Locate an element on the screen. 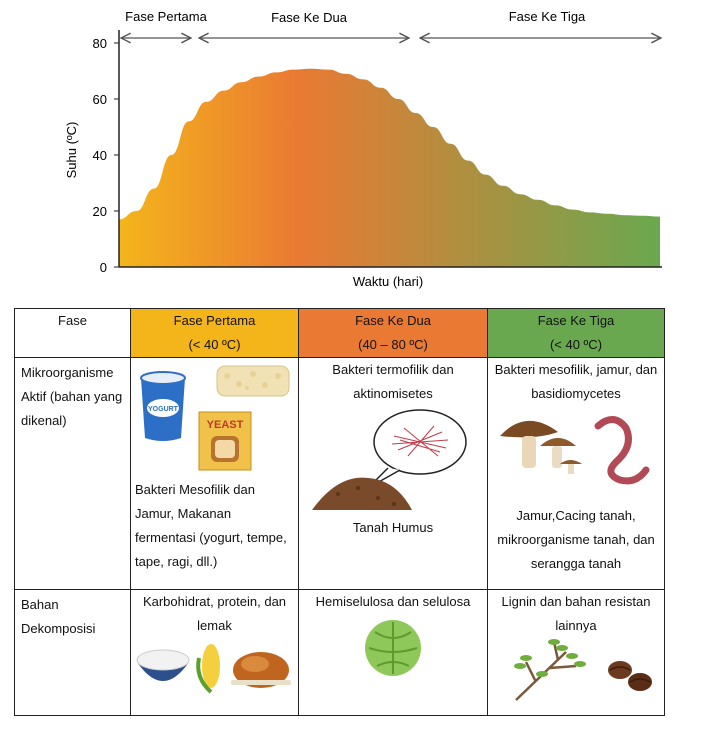 This screenshot has height=732, width=717. mushroom-worm-illustration is located at coordinates (575, 450).